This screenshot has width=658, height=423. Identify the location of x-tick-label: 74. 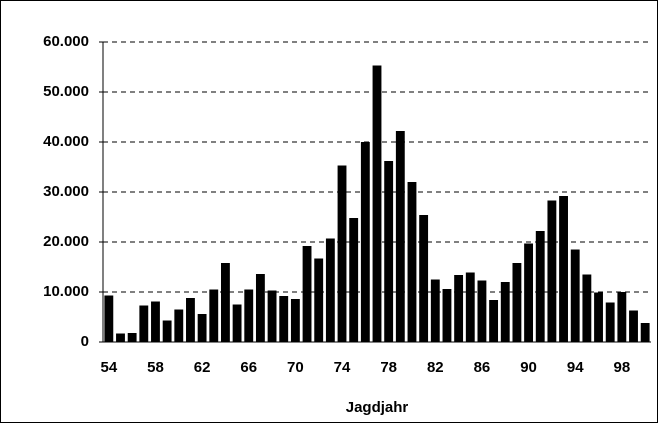
(342, 367).